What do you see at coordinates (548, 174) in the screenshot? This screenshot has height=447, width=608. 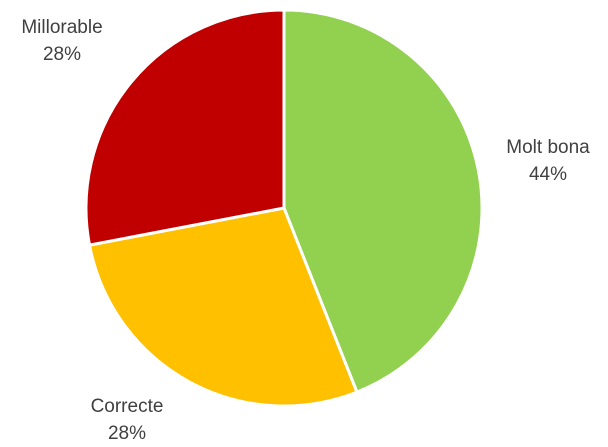 I see `slice-value-molt-bona: 44%` at bounding box center [548, 174].